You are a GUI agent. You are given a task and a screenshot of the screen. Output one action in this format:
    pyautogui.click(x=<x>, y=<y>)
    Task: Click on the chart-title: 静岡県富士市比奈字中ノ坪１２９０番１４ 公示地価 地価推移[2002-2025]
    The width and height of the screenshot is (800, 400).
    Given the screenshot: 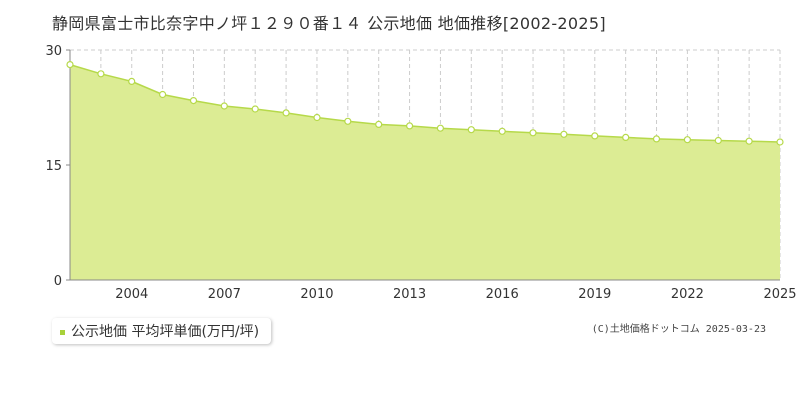 What is the action you would take?
    pyautogui.click(x=329, y=23)
    